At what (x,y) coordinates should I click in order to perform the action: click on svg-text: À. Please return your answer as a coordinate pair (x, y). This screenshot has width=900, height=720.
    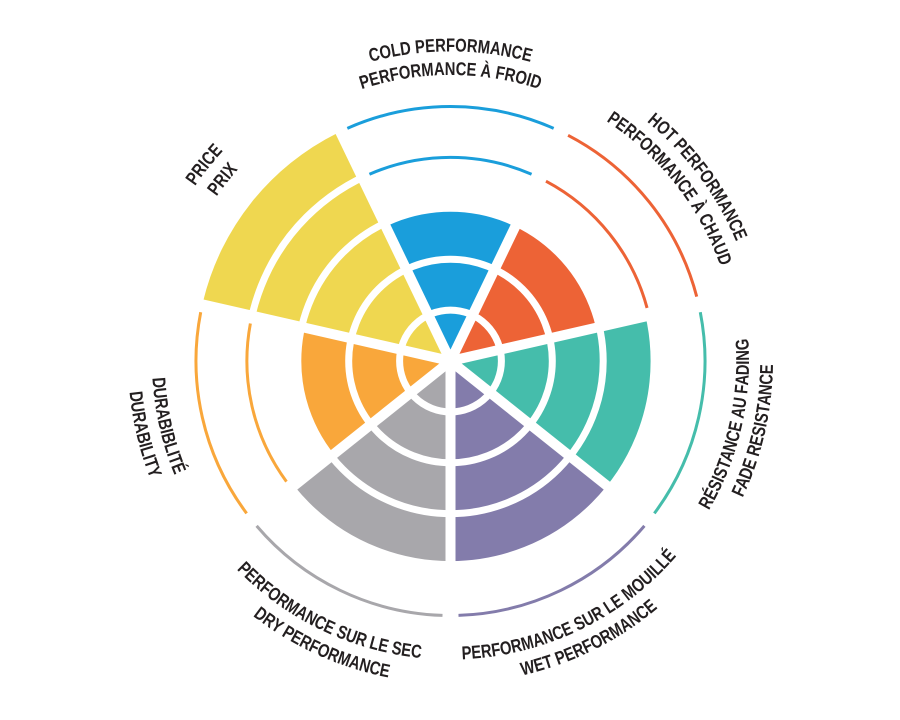
    Looking at the image, I should click on (485, 71).